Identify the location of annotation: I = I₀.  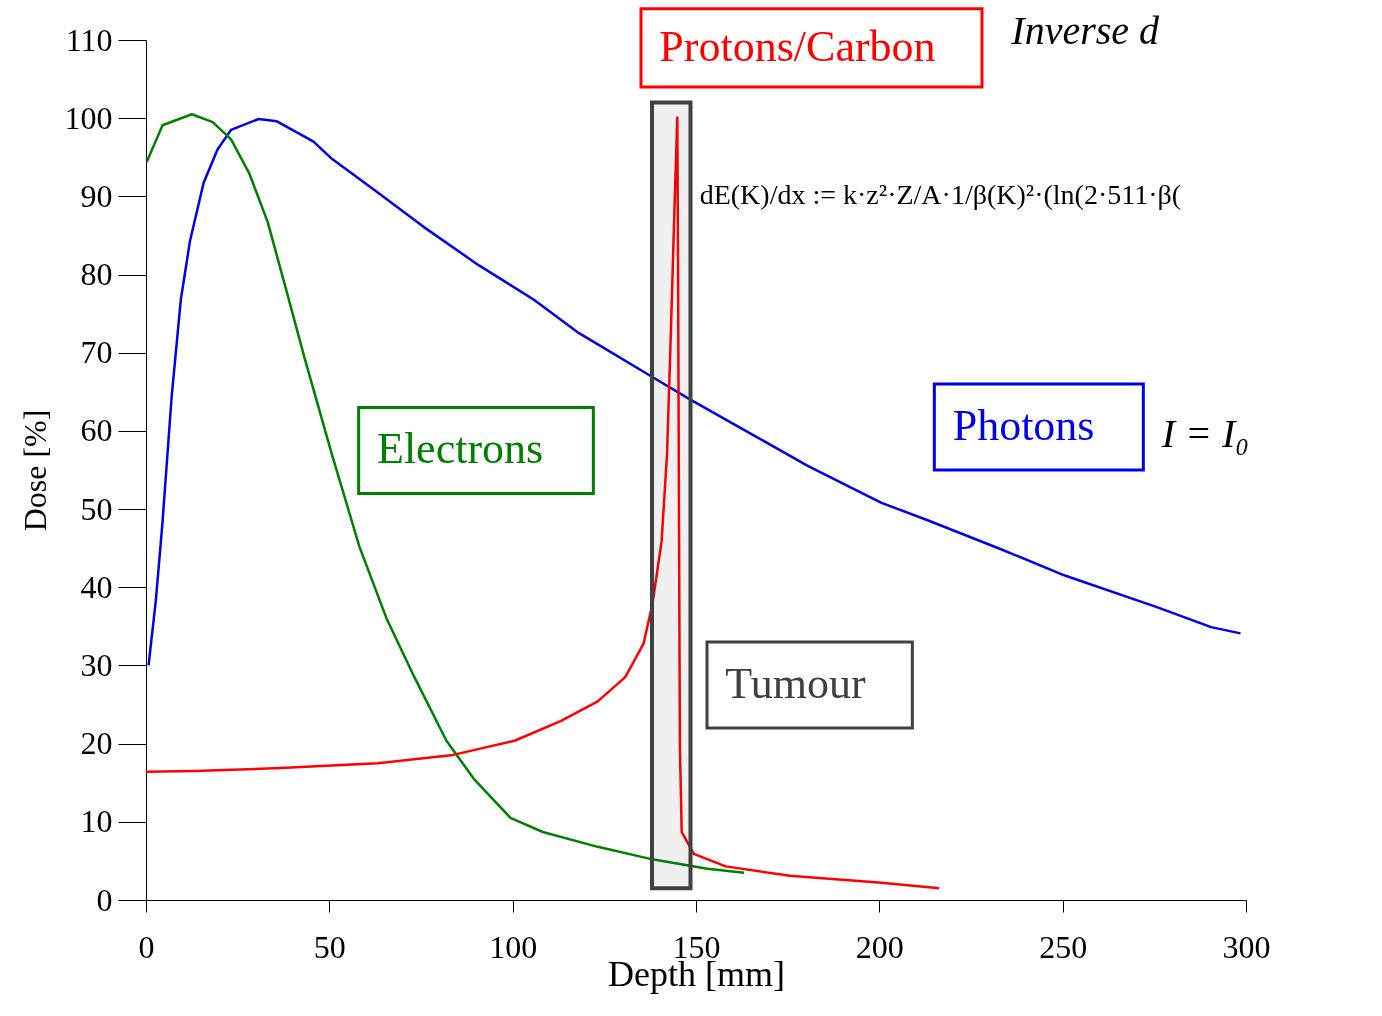
(1205, 433).